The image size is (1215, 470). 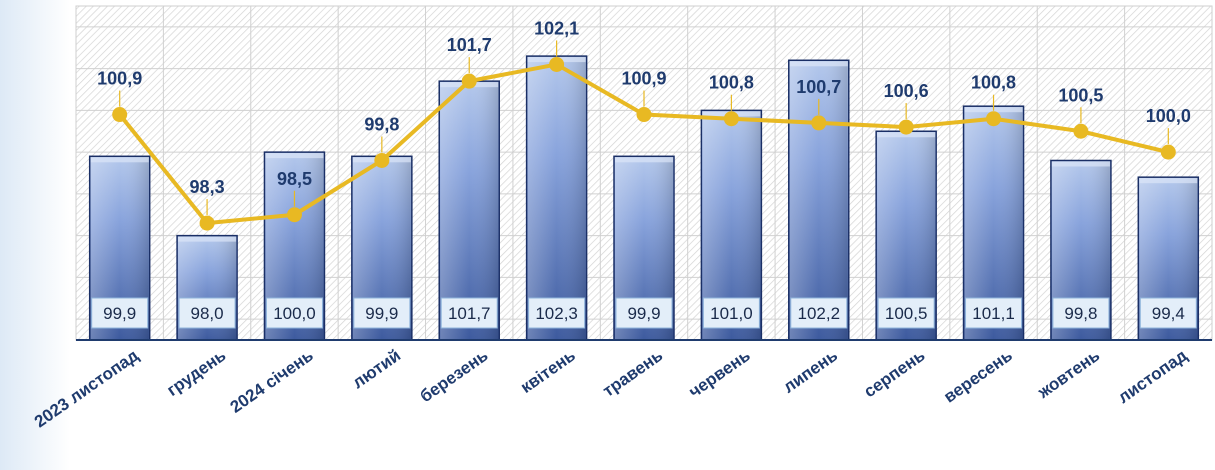 What do you see at coordinates (894, 374) in the screenshot?
I see `x-tick-label: серпень` at bounding box center [894, 374].